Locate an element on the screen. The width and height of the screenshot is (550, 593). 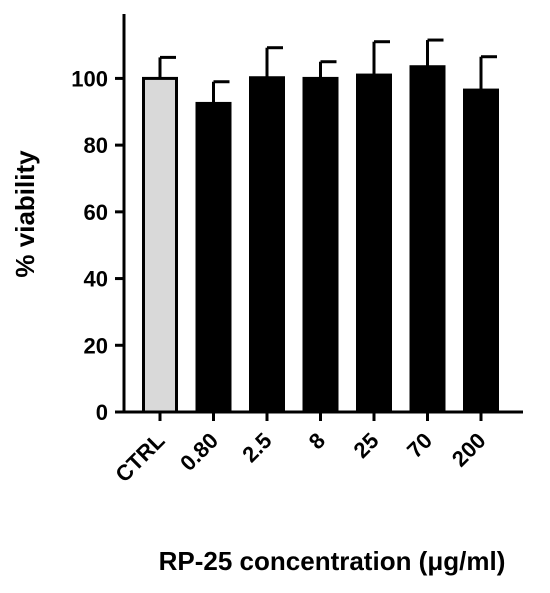
bar-2.5 is located at coordinates (267, 245).